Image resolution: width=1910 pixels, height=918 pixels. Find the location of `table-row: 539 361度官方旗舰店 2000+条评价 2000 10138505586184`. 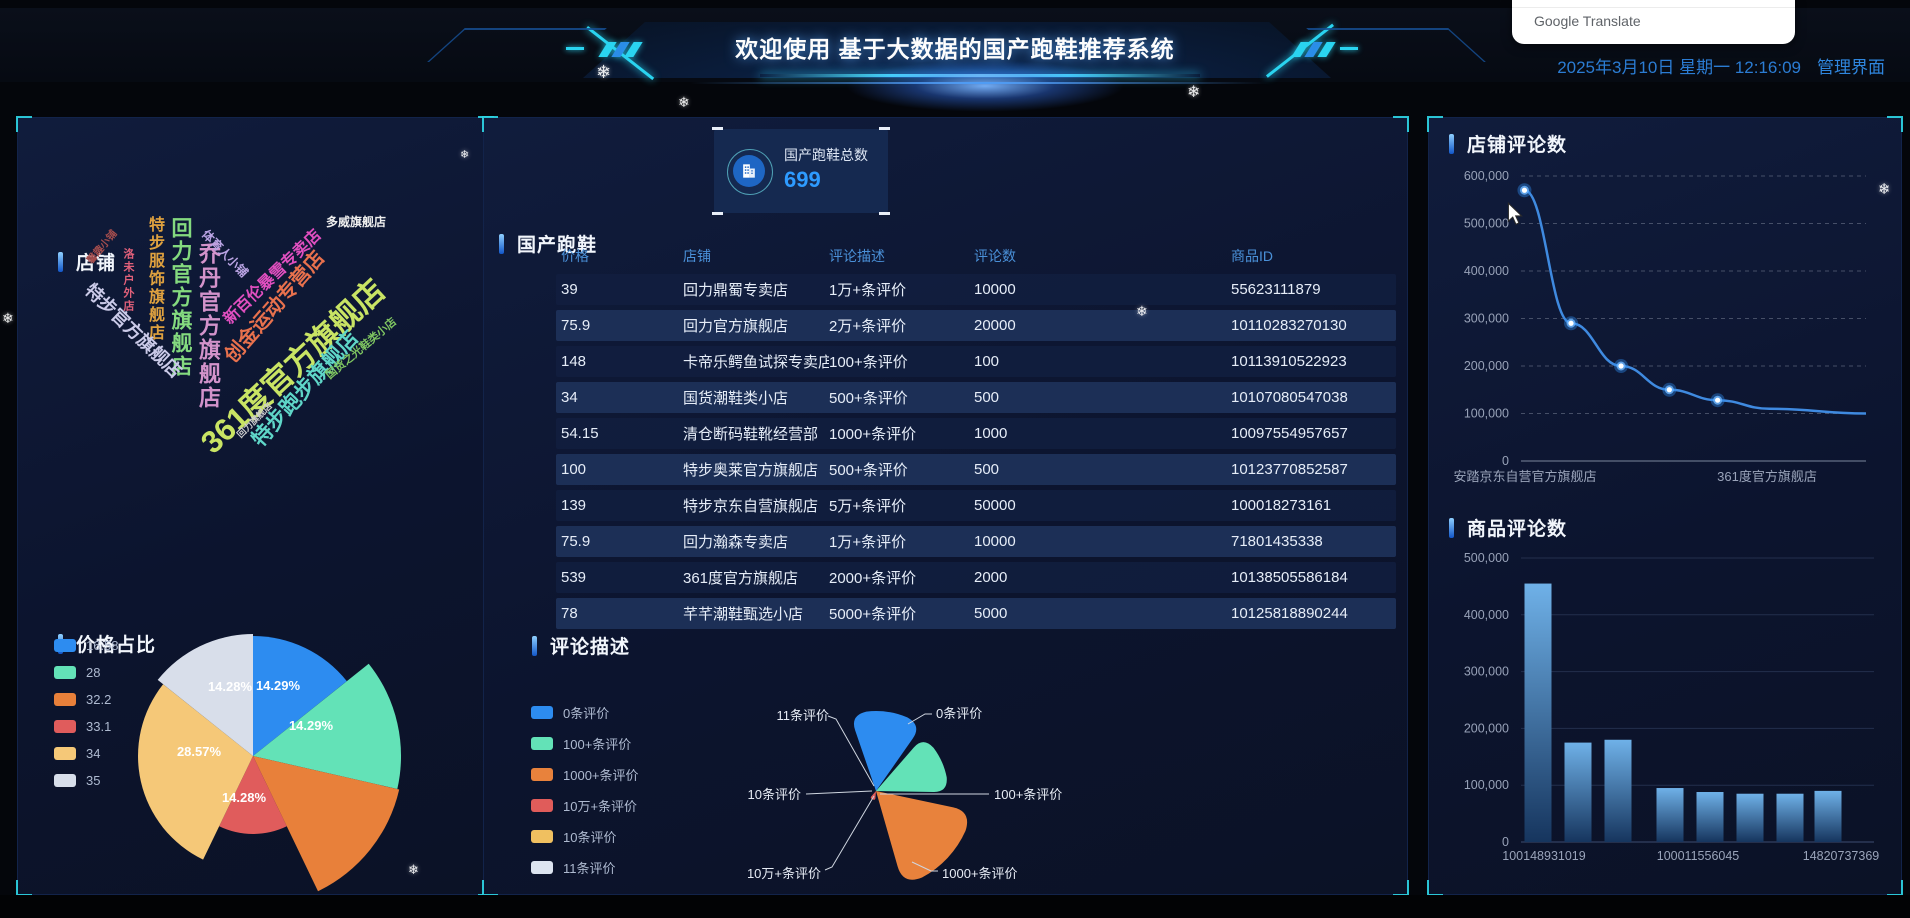

table-row: 539 361度官方旗舰店 2000+条评价 2000 10138505586184 is located at coordinates (976, 577).